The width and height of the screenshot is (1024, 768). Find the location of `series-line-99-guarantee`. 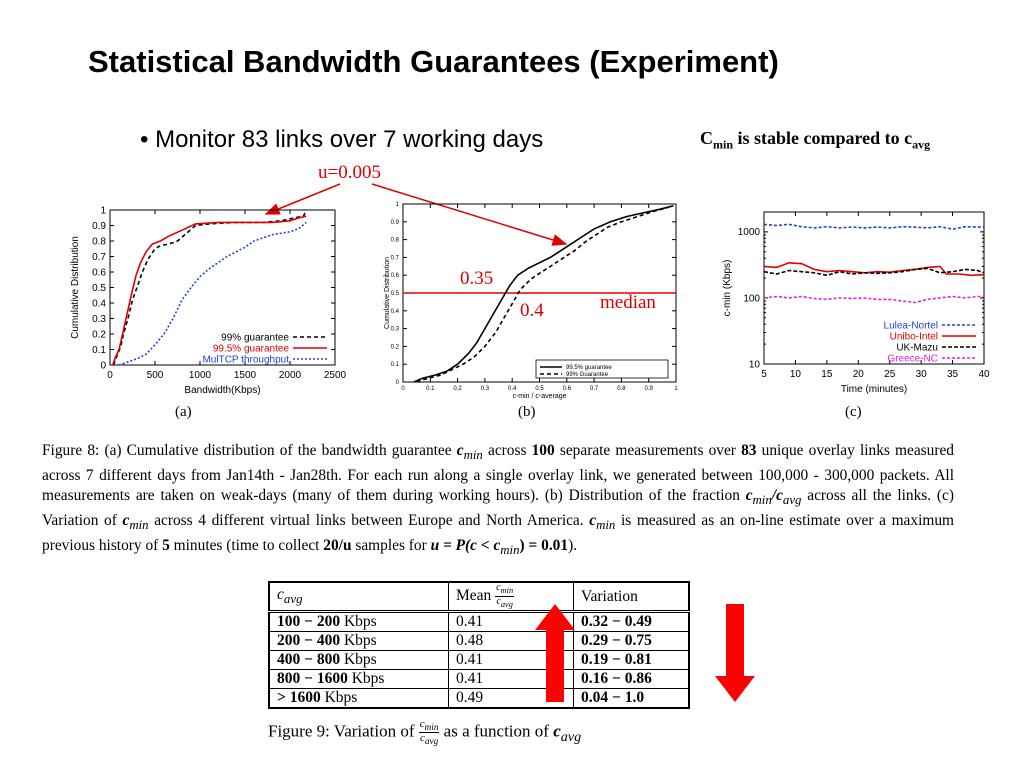

series-line-99-guarantee is located at coordinates (542, 294).